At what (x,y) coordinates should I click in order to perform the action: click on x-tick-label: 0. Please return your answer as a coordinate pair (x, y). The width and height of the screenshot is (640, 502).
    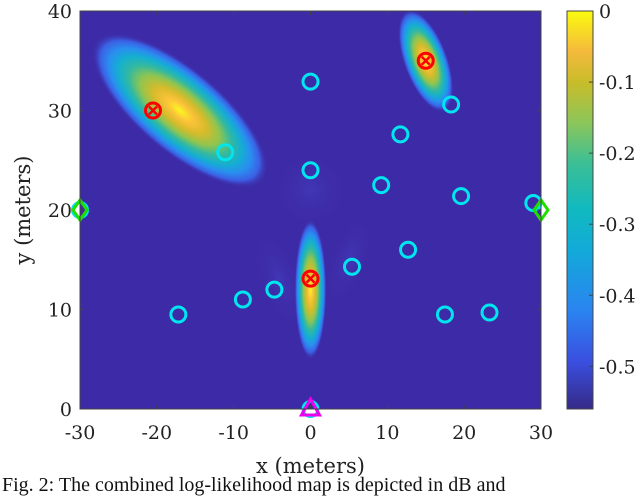
    Looking at the image, I should click on (310, 433).